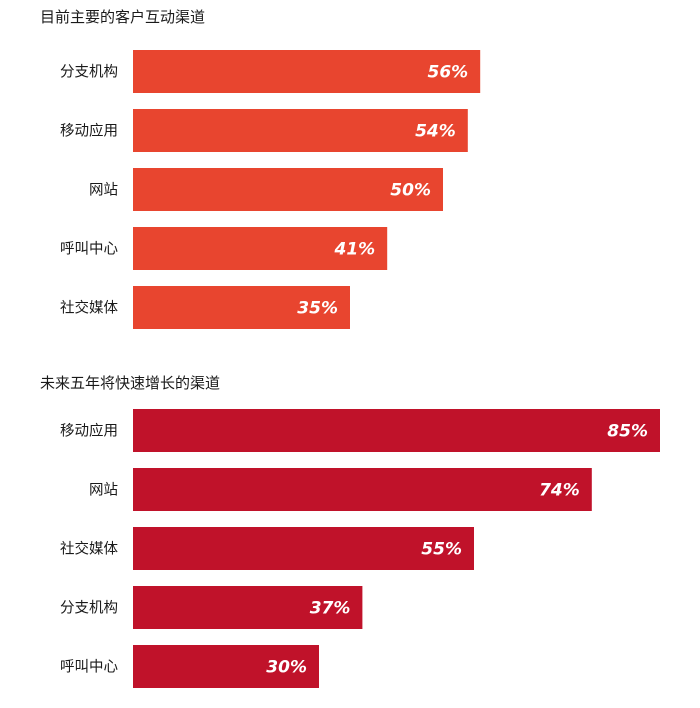 Image resolution: width=700 pixels, height=708 pixels. What do you see at coordinates (317, 309) in the screenshot?
I see `value-label: 35%` at bounding box center [317, 309].